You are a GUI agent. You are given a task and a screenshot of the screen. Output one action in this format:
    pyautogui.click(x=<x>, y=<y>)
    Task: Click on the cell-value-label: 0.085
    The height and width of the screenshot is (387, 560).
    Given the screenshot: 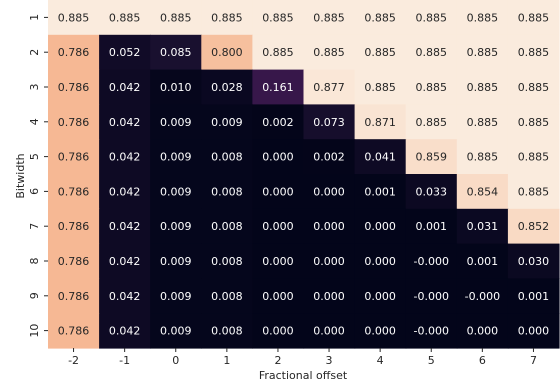 What is the action you would take?
    pyautogui.click(x=176, y=52)
    